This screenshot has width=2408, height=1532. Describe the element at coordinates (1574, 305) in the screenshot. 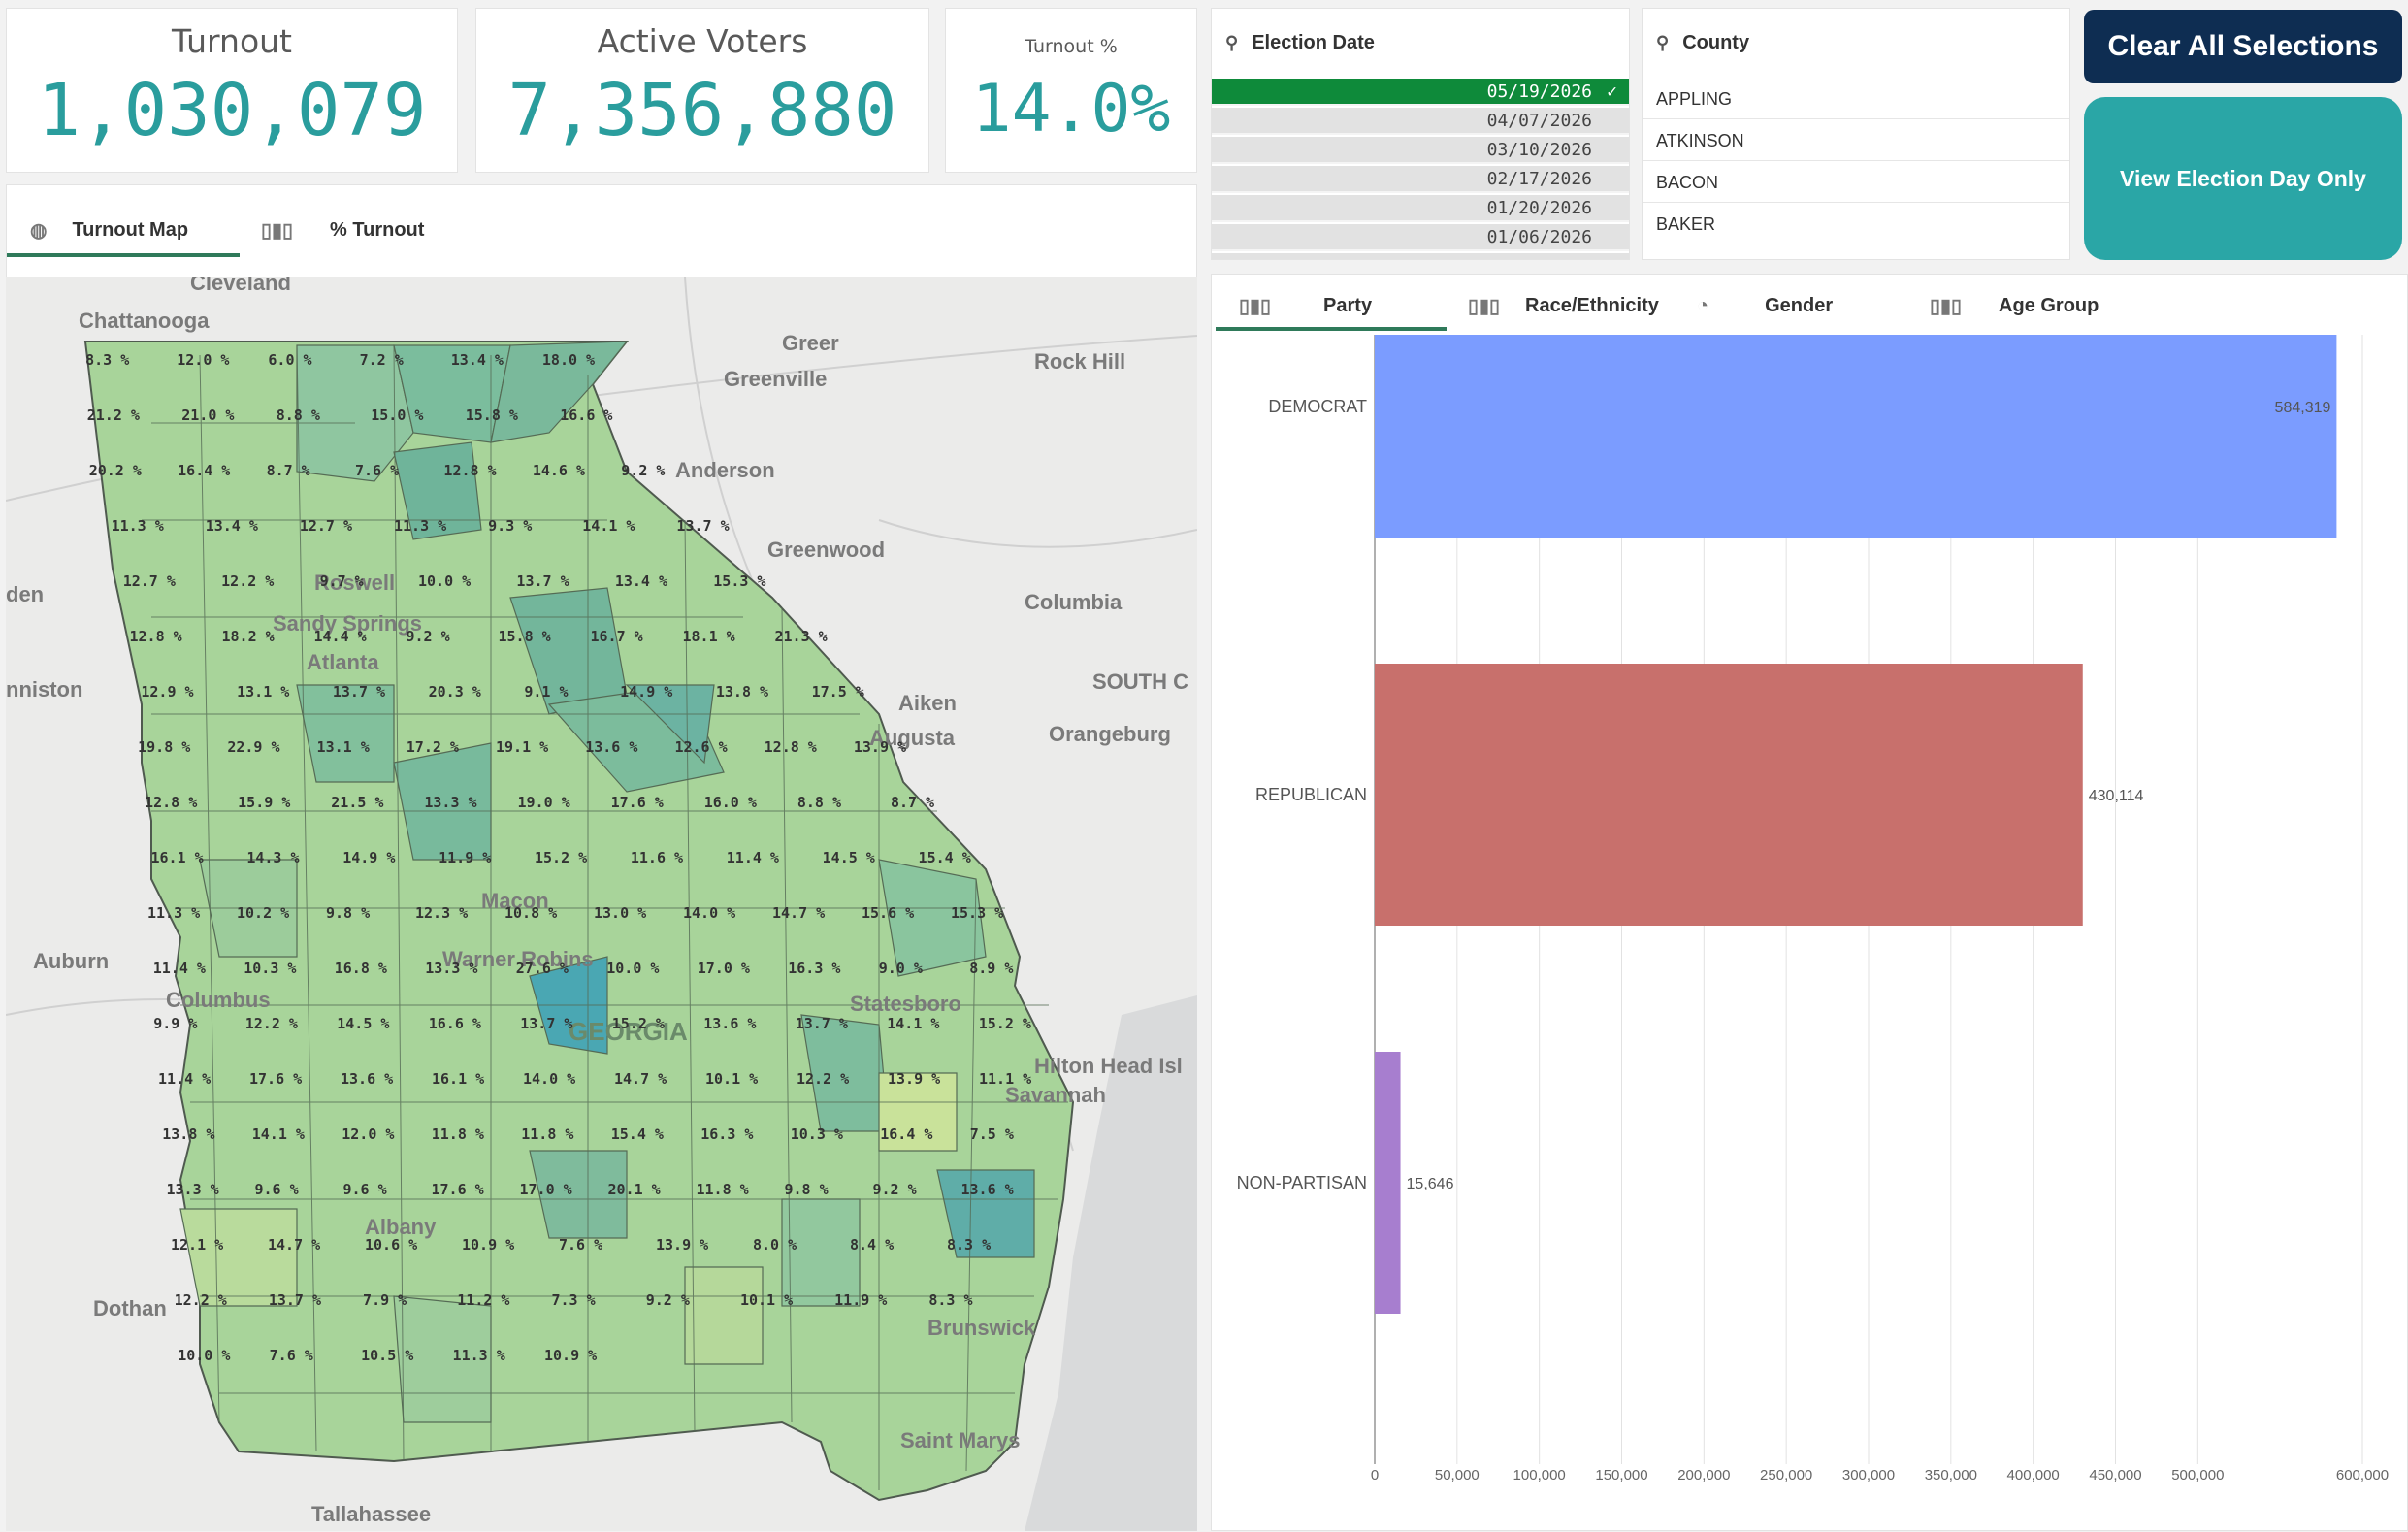

I see `tab-race-ethnicity: ▯▮▯ Race/Ethnicity` at that location.